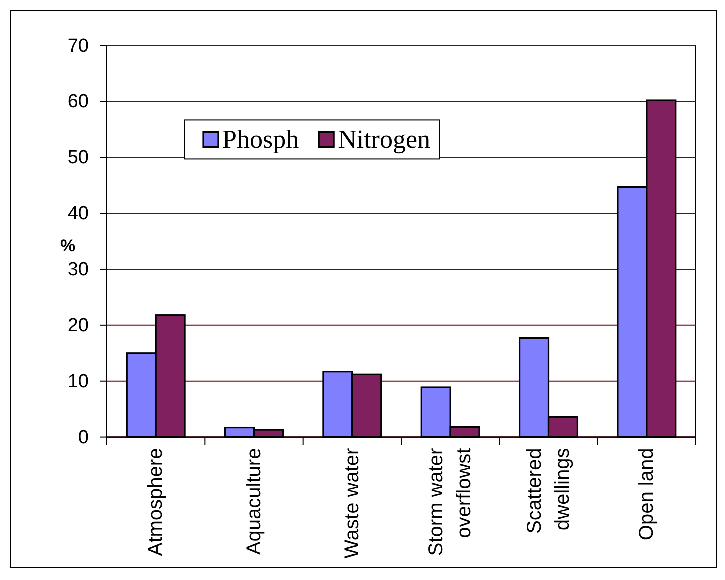  What do you see at coordinates (68, 246) in the screenshot?
I see `y-axis-title: %` at bounding box center [68, 246].